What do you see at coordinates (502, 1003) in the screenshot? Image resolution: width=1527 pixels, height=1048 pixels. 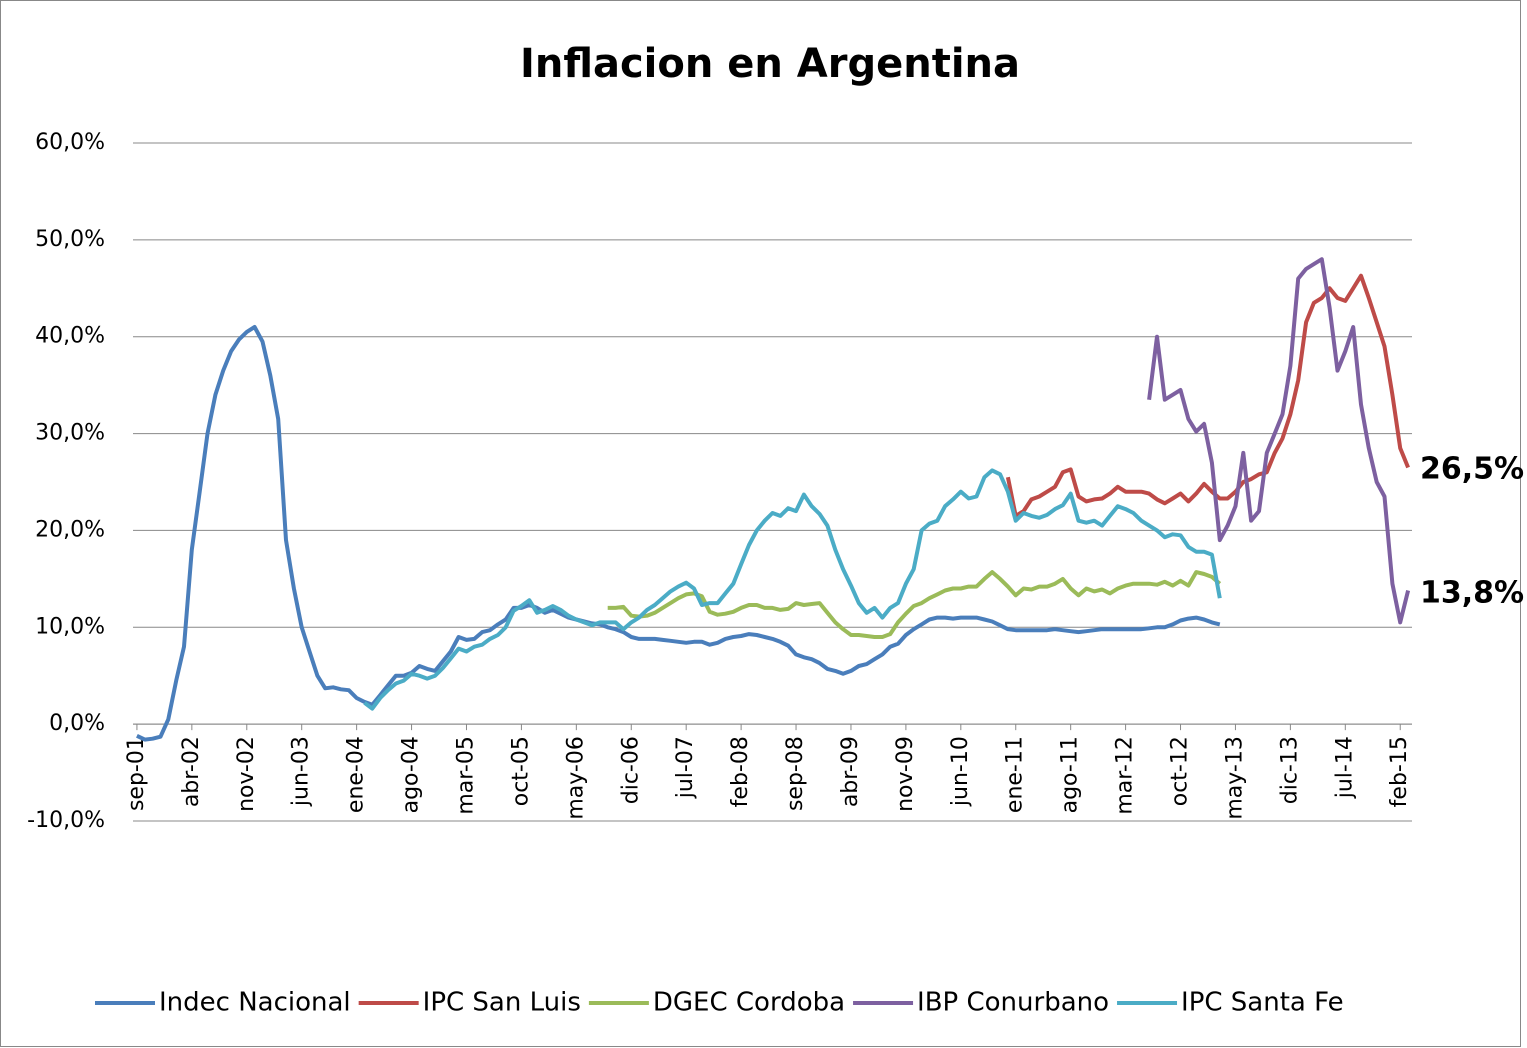 I see `legend-label: IPC San Luis` at bounding box center [502, 1003].